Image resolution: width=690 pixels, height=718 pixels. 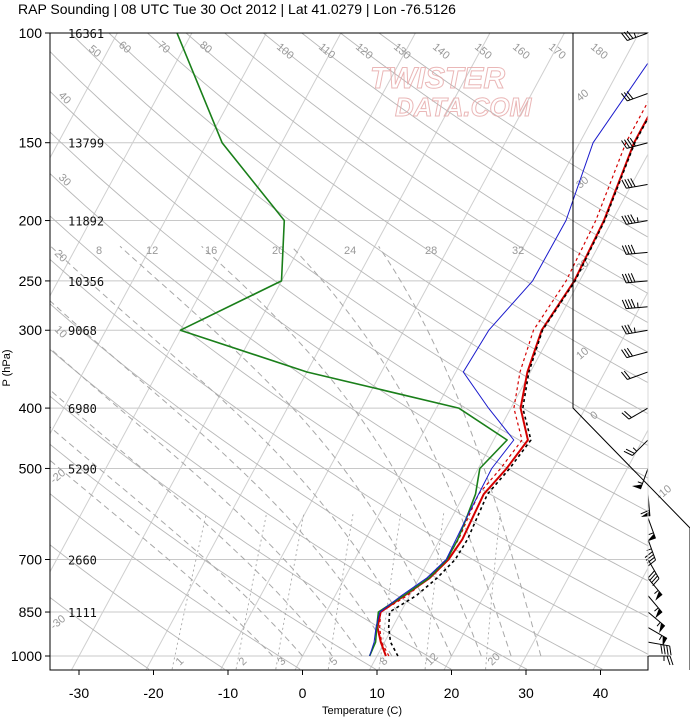 What do you see at coordinates (303, 693) in the screenshot?
I see `temperature-tick-label: 0` at bounding box center [303, 693].